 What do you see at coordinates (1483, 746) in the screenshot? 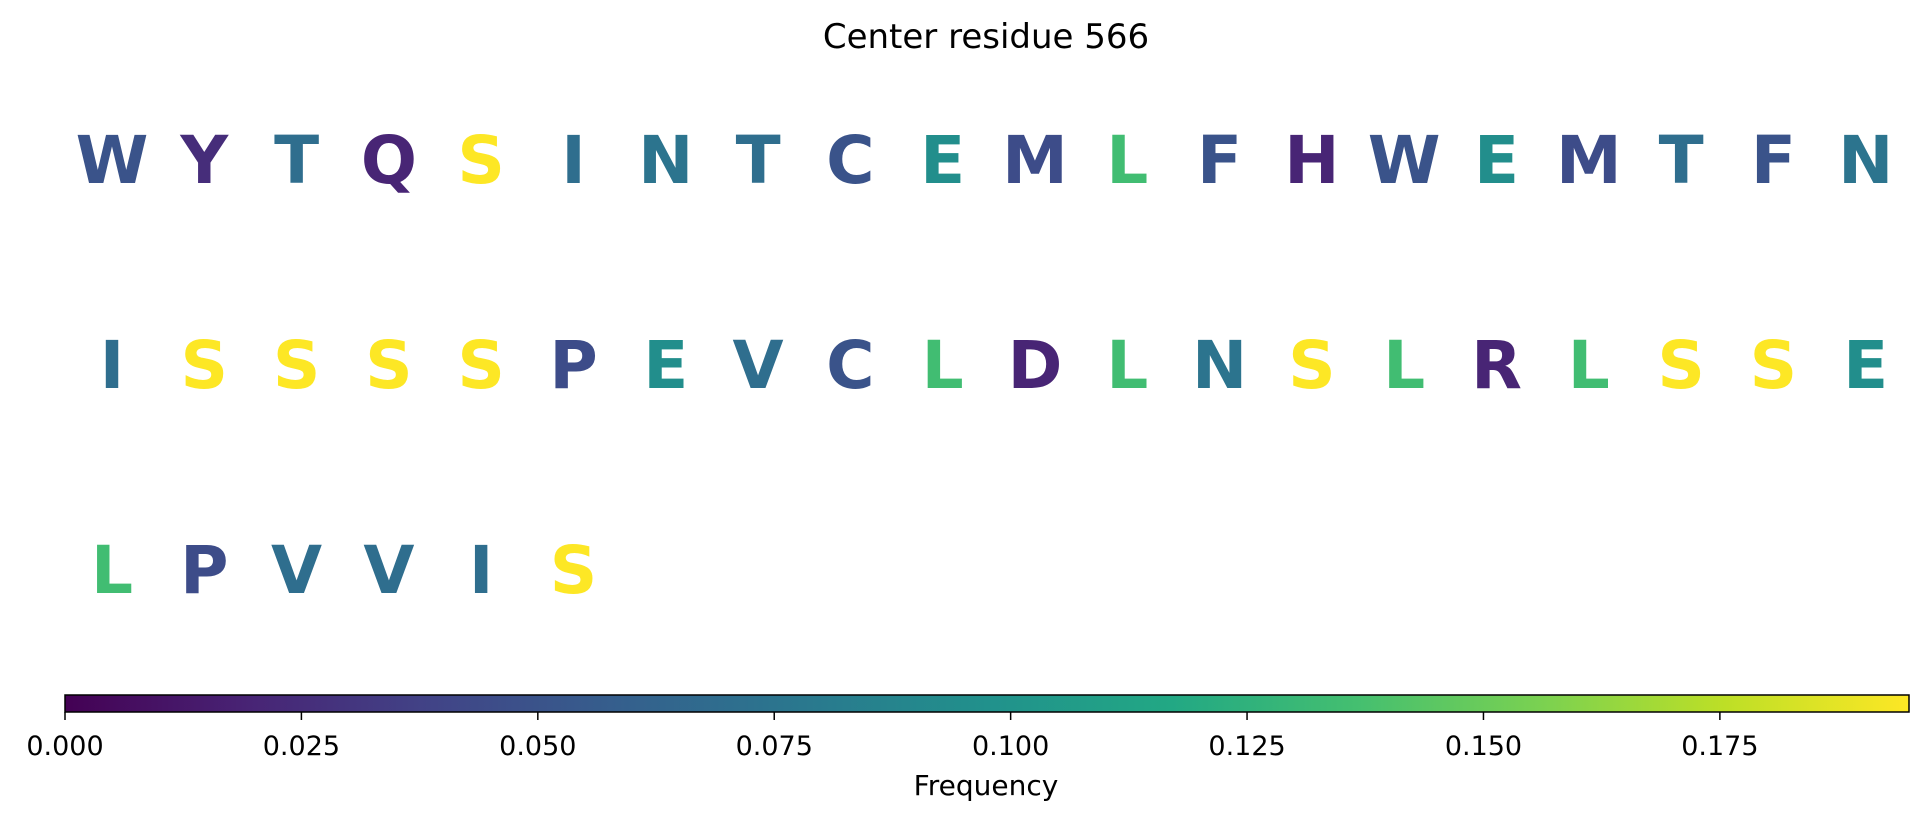
I see `colorbar-tick-label: 0.150` at bounding box center [1483, 746].